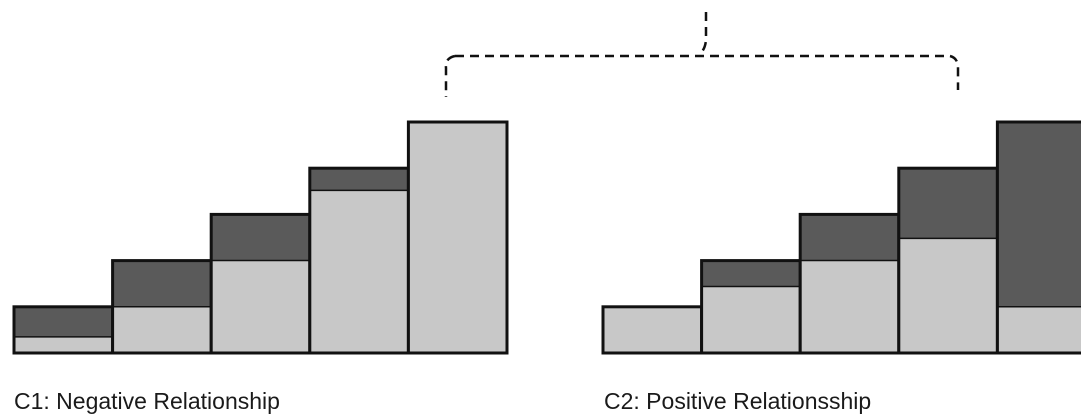 This screenshot has width=1081, height=417. I want to click on bracket-stem, so click(703, 33).